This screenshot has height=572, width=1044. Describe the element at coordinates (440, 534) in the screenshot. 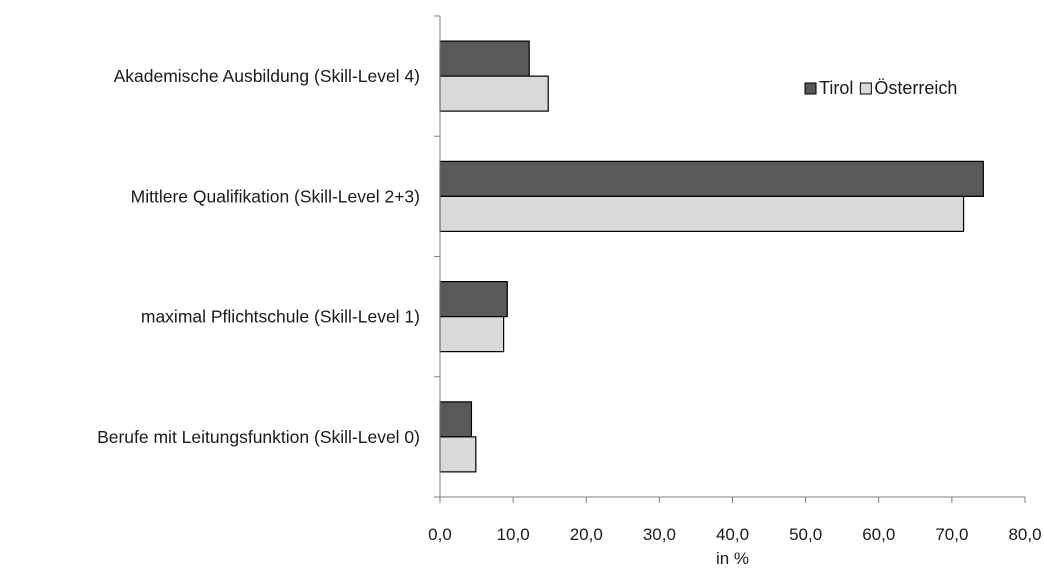

I see `x-tick-label: 0,0` at that location.